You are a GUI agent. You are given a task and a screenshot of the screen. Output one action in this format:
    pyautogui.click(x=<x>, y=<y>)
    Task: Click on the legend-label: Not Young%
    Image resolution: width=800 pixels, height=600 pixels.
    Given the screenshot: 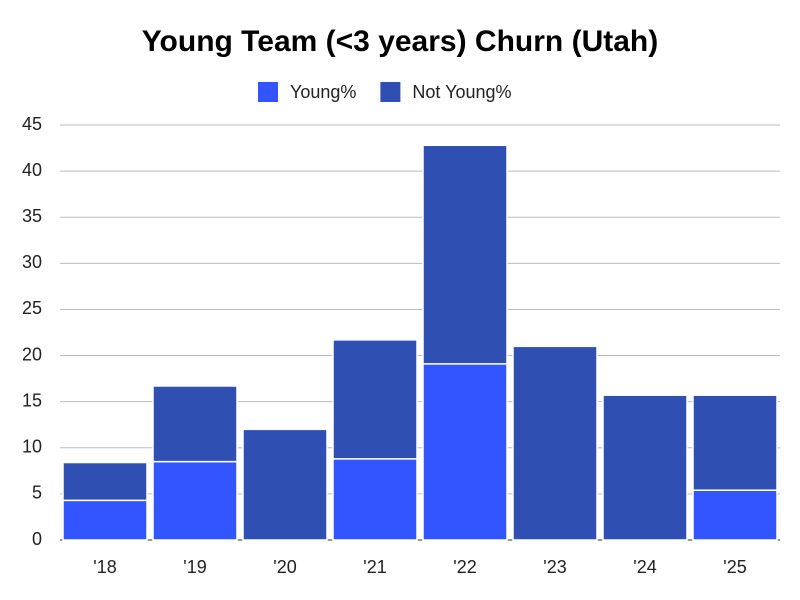 What is the action you would take?
    pyautogui.click(x=461, y=92)
    